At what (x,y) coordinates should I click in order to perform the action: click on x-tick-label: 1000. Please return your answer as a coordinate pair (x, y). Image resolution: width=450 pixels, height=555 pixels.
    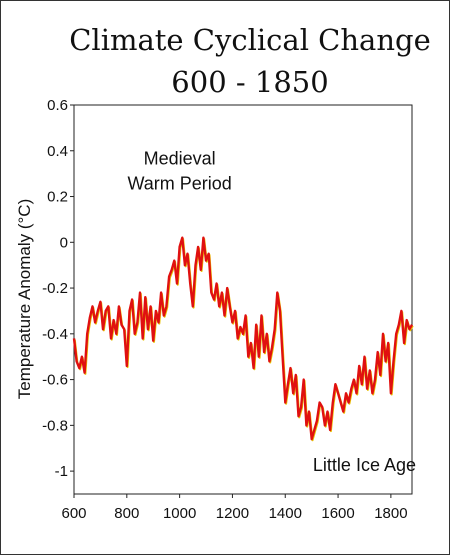
    Looking at the image, I should click on (179, 513).